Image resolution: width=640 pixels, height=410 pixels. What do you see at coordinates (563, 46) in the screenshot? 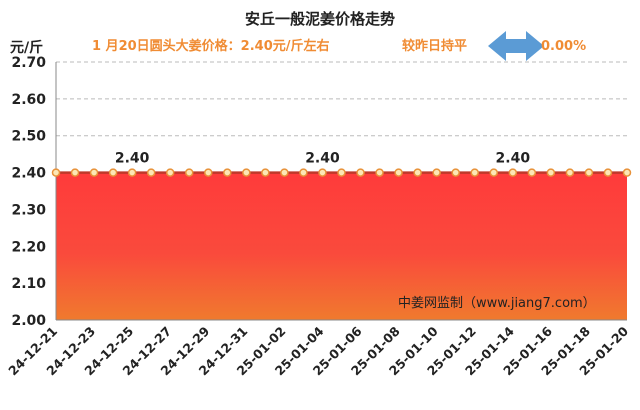
I see `change-value: 0.00%` at bounding box center [563, 46].